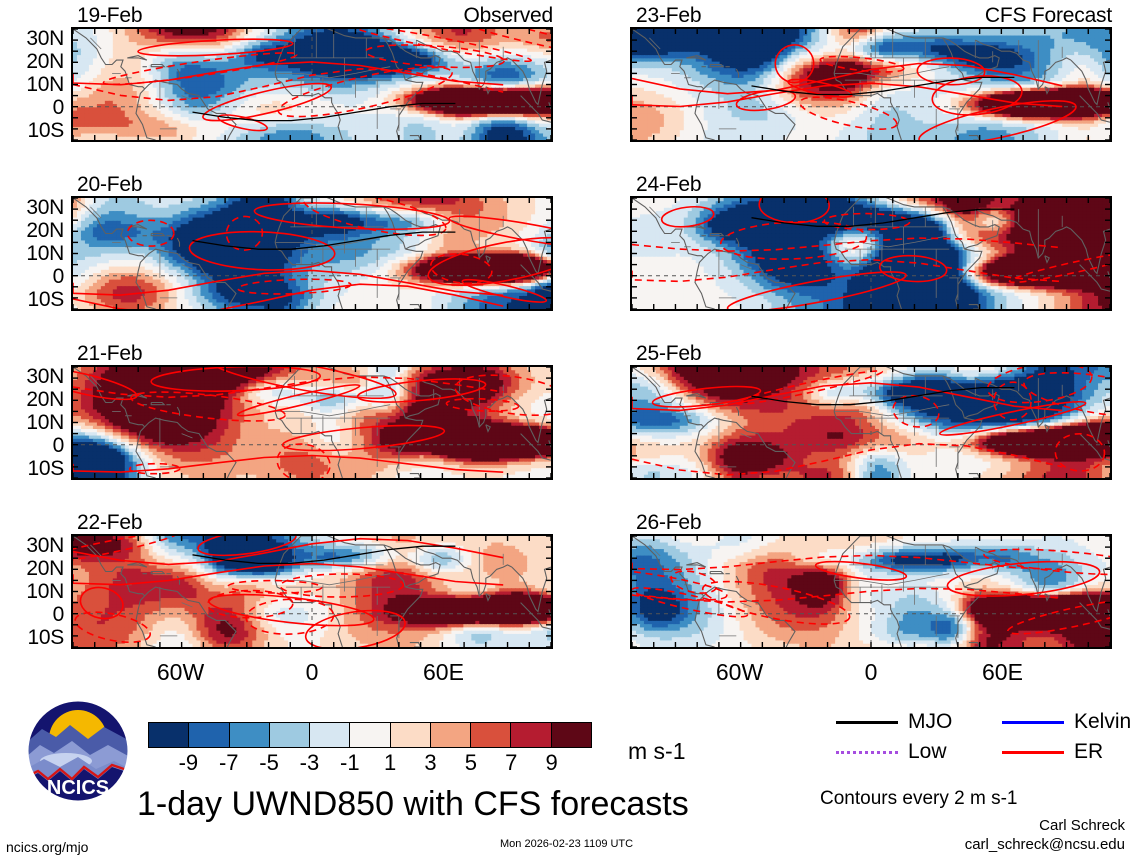 The image size is (1135, 860). I want to click on x-axis-tick-label: 60W, so click(181, 672).